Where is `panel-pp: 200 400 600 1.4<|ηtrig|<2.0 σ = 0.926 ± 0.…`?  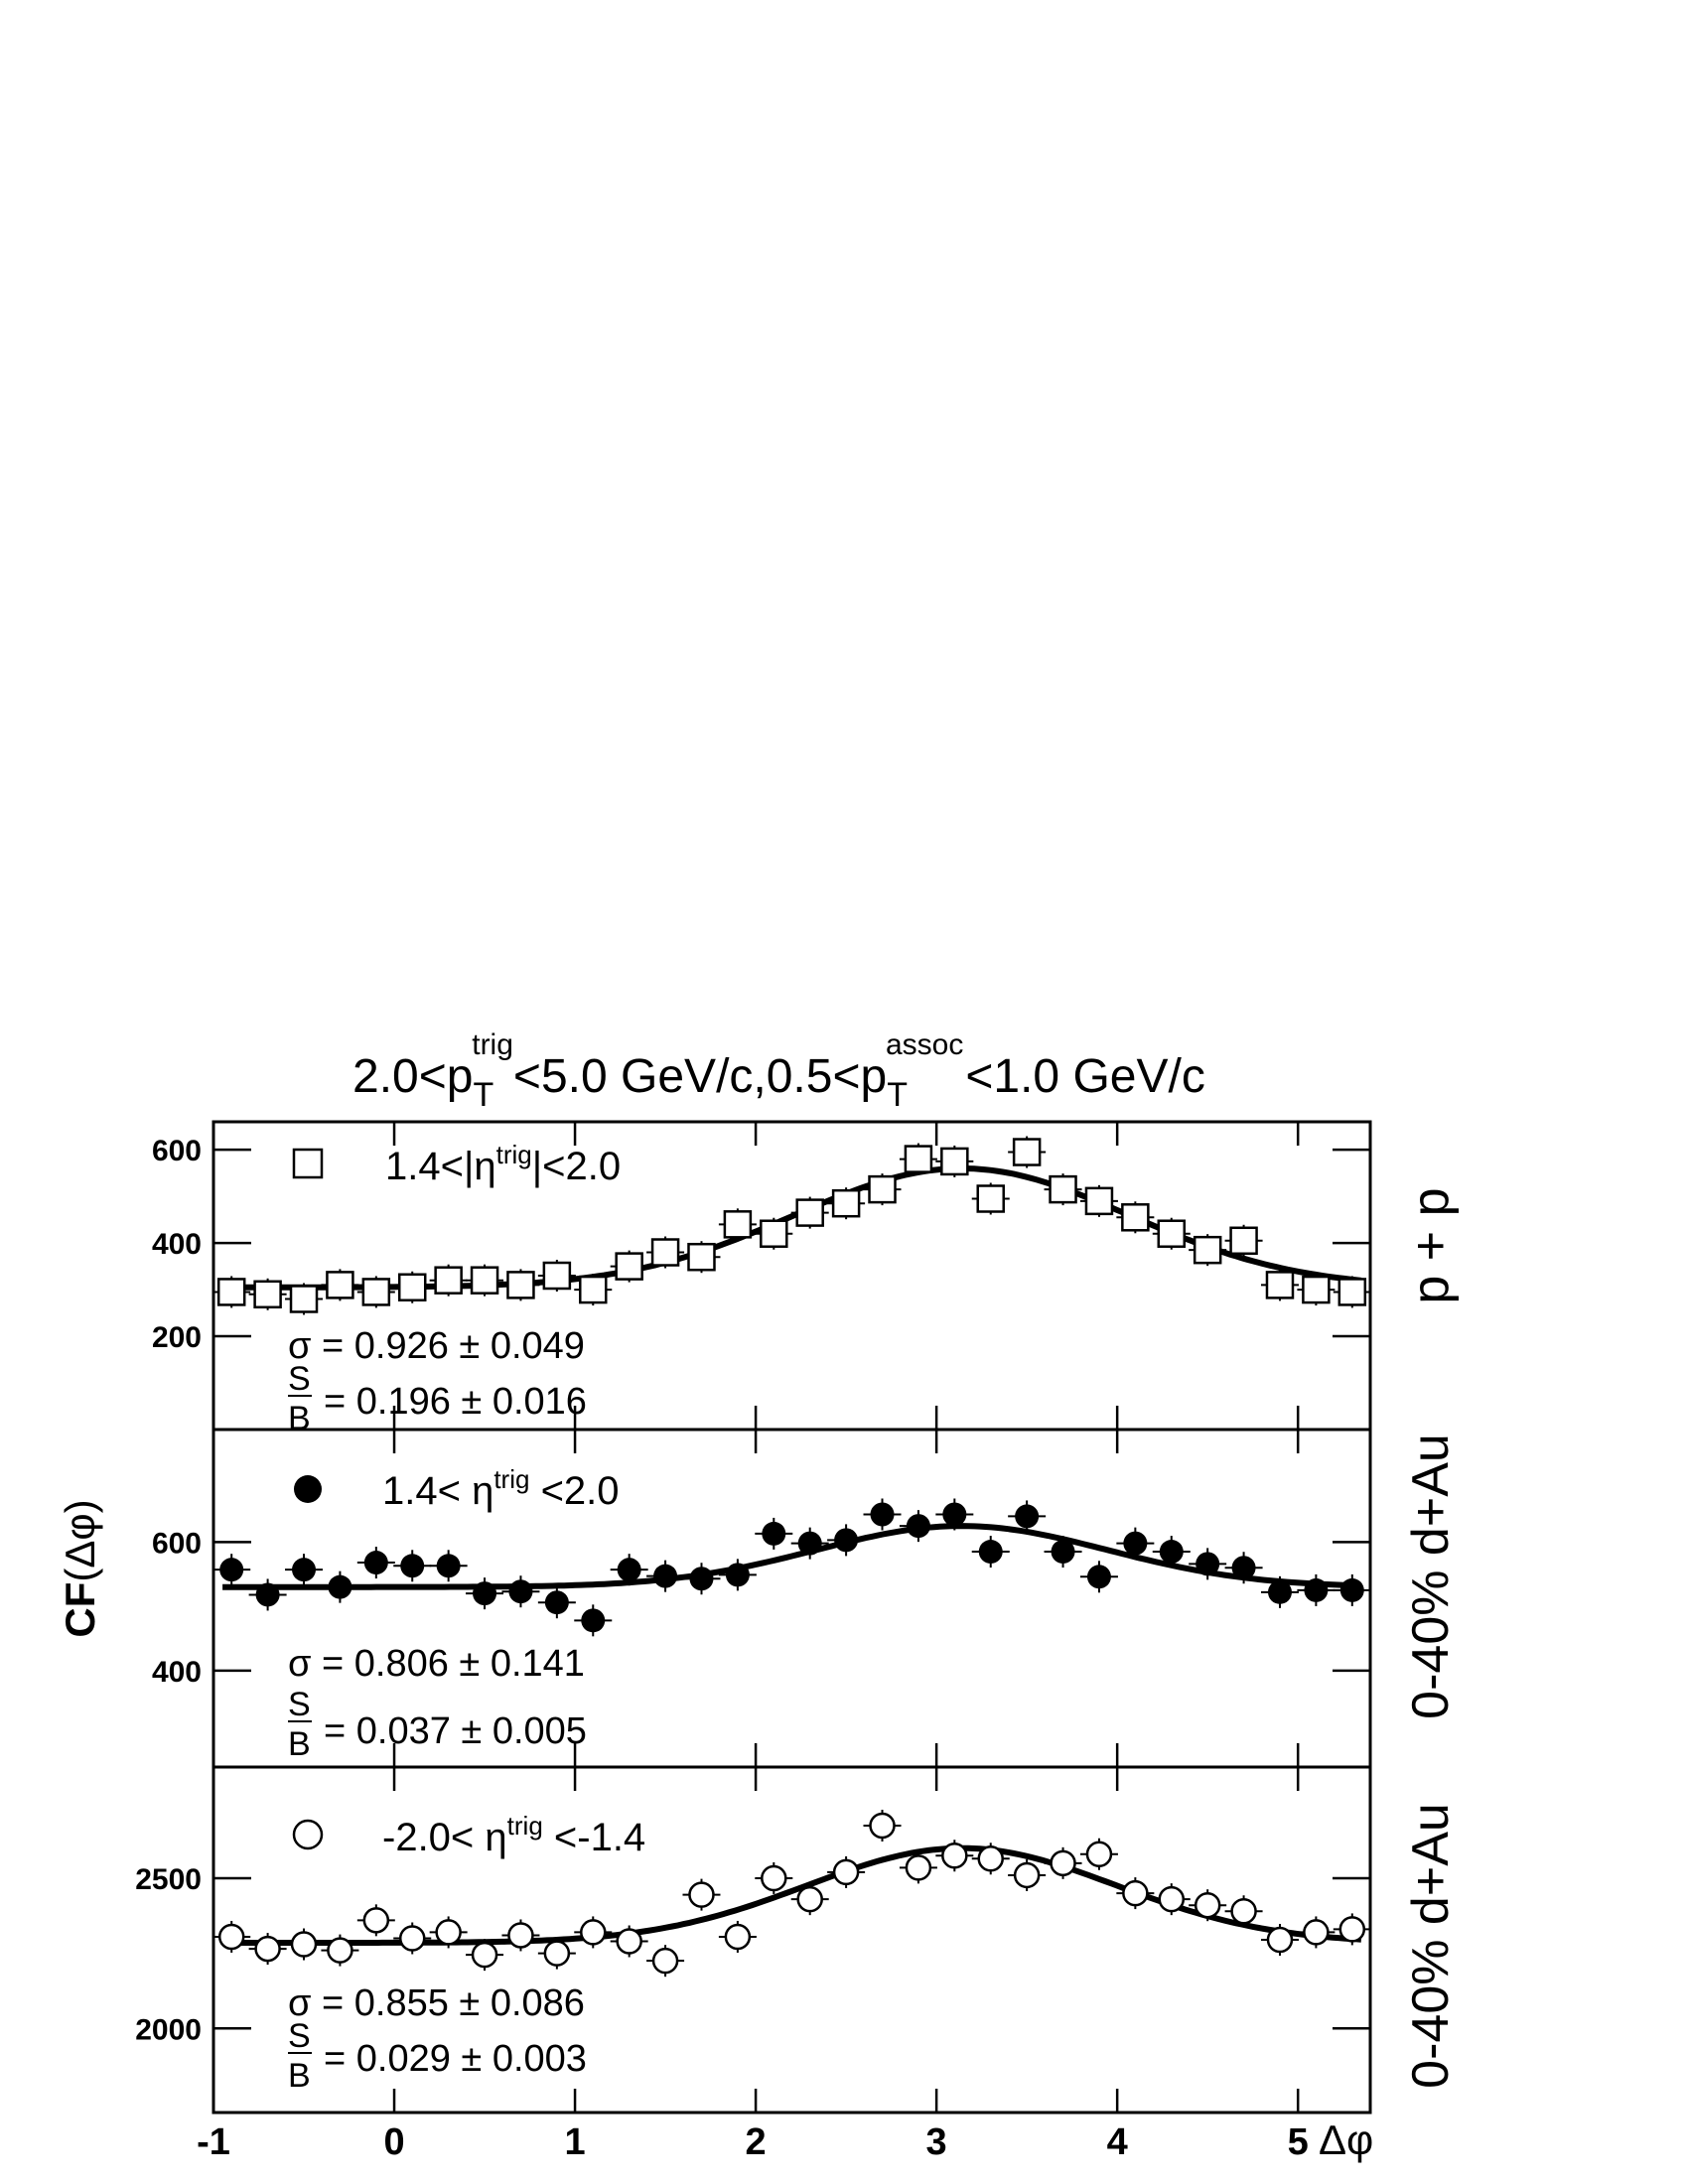 panel-pp: 200 400 600 1.4<|ηtrig|<2.0 σ = 0.926 ± 0.… is located at coordinates (762, 1278).